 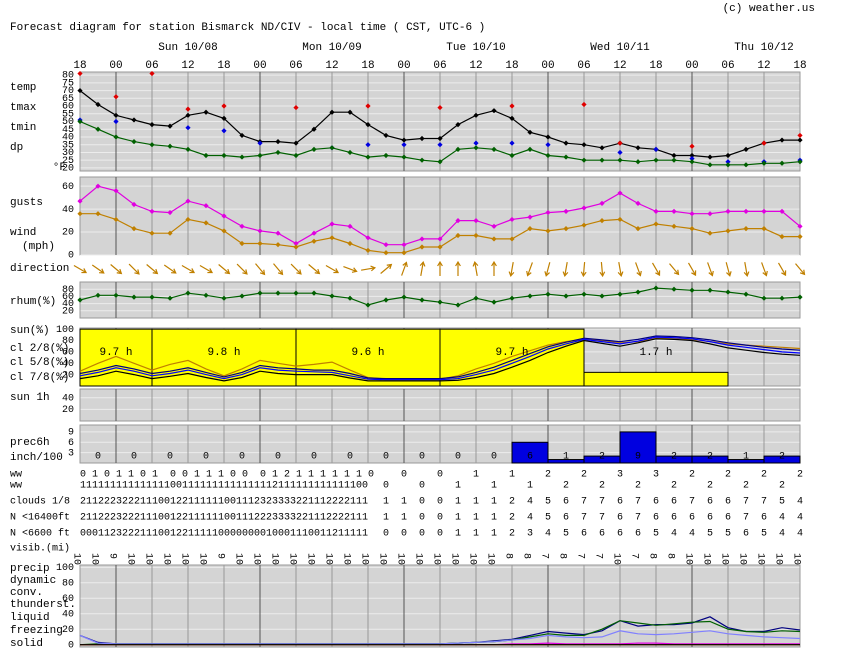 I want to click on y-tick-label: 60, so click(x=68, y=353).